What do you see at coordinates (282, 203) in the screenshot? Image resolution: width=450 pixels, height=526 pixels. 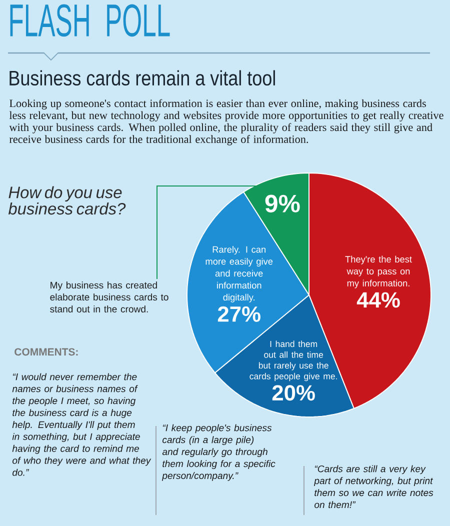 I see `data-label: 9%` at bounding box center [282, 203].